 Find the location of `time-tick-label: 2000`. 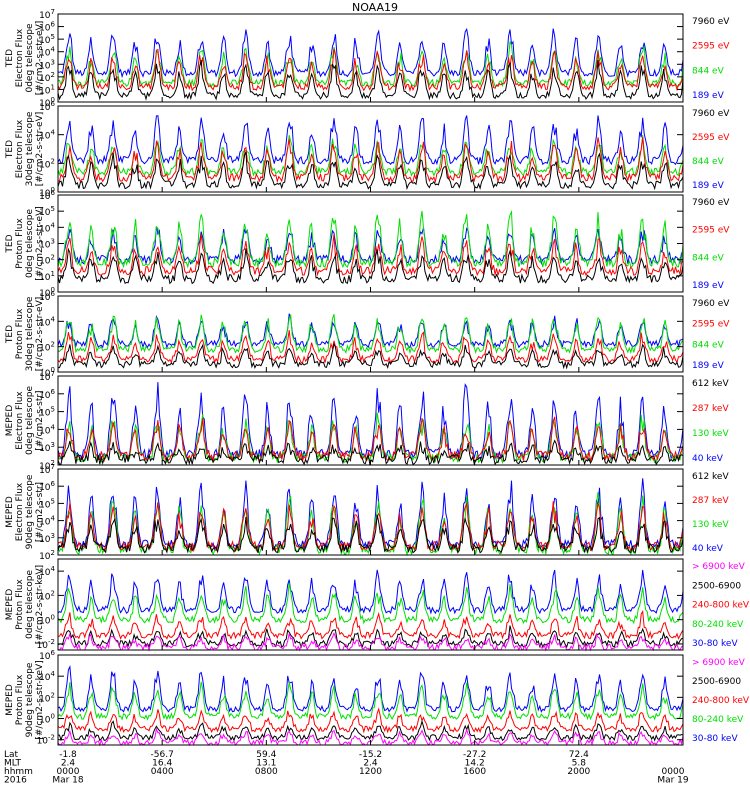

time-tick-label: 2000 is located at coordinates (578, 772).